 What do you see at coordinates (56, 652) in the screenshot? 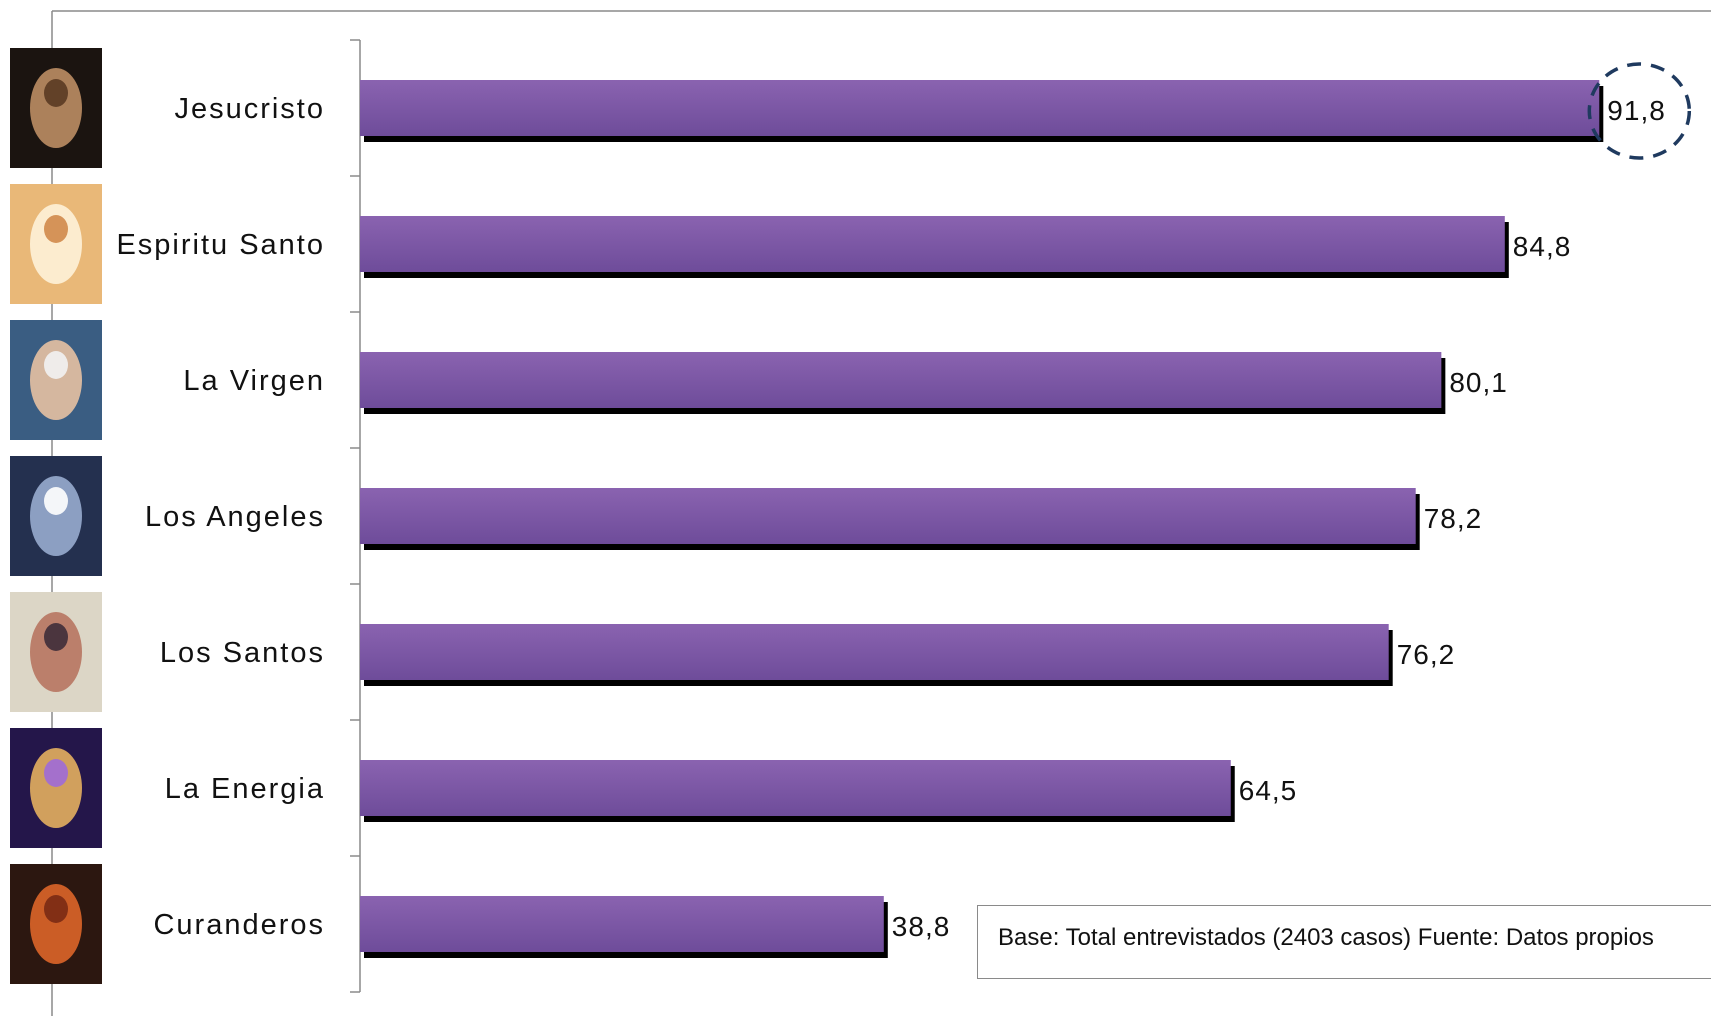
I see `saint-icon` at bounding box center [56, 652].